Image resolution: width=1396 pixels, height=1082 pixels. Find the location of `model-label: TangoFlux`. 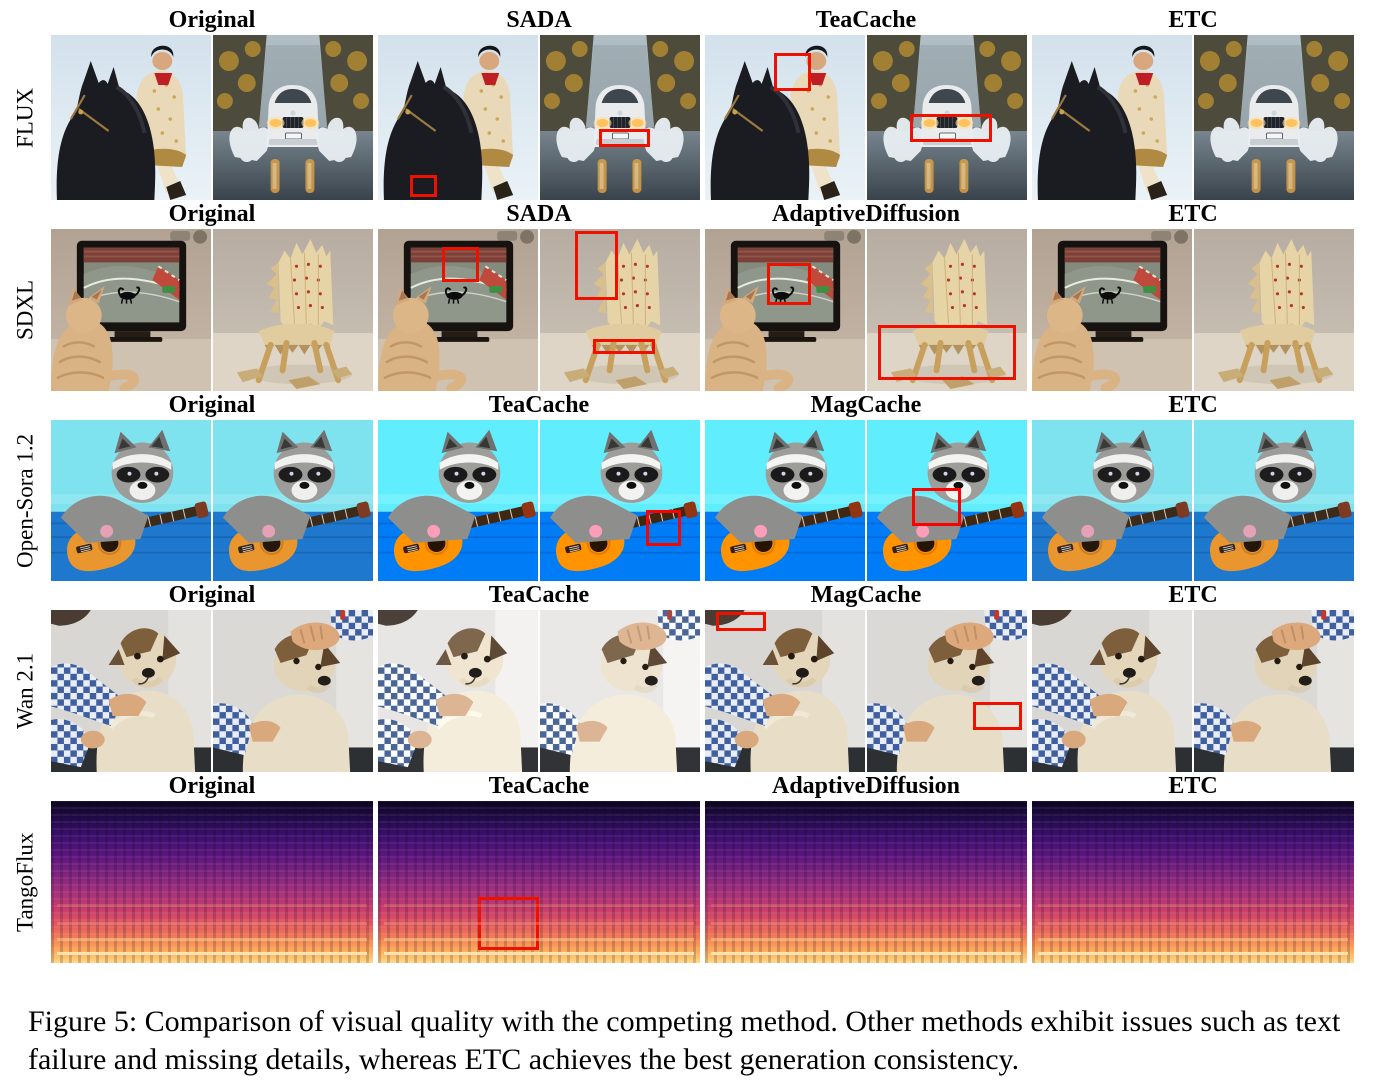

model-label: TangoFlux is located at coordinates (25, 882).